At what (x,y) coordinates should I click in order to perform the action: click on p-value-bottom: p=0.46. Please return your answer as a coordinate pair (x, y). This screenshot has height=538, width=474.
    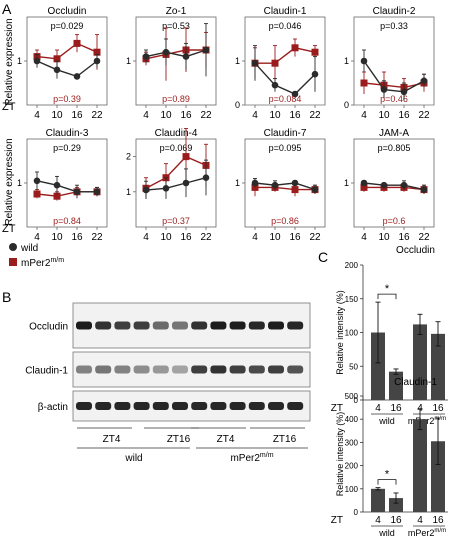
    Looking at the image, I should click on (394, 99).